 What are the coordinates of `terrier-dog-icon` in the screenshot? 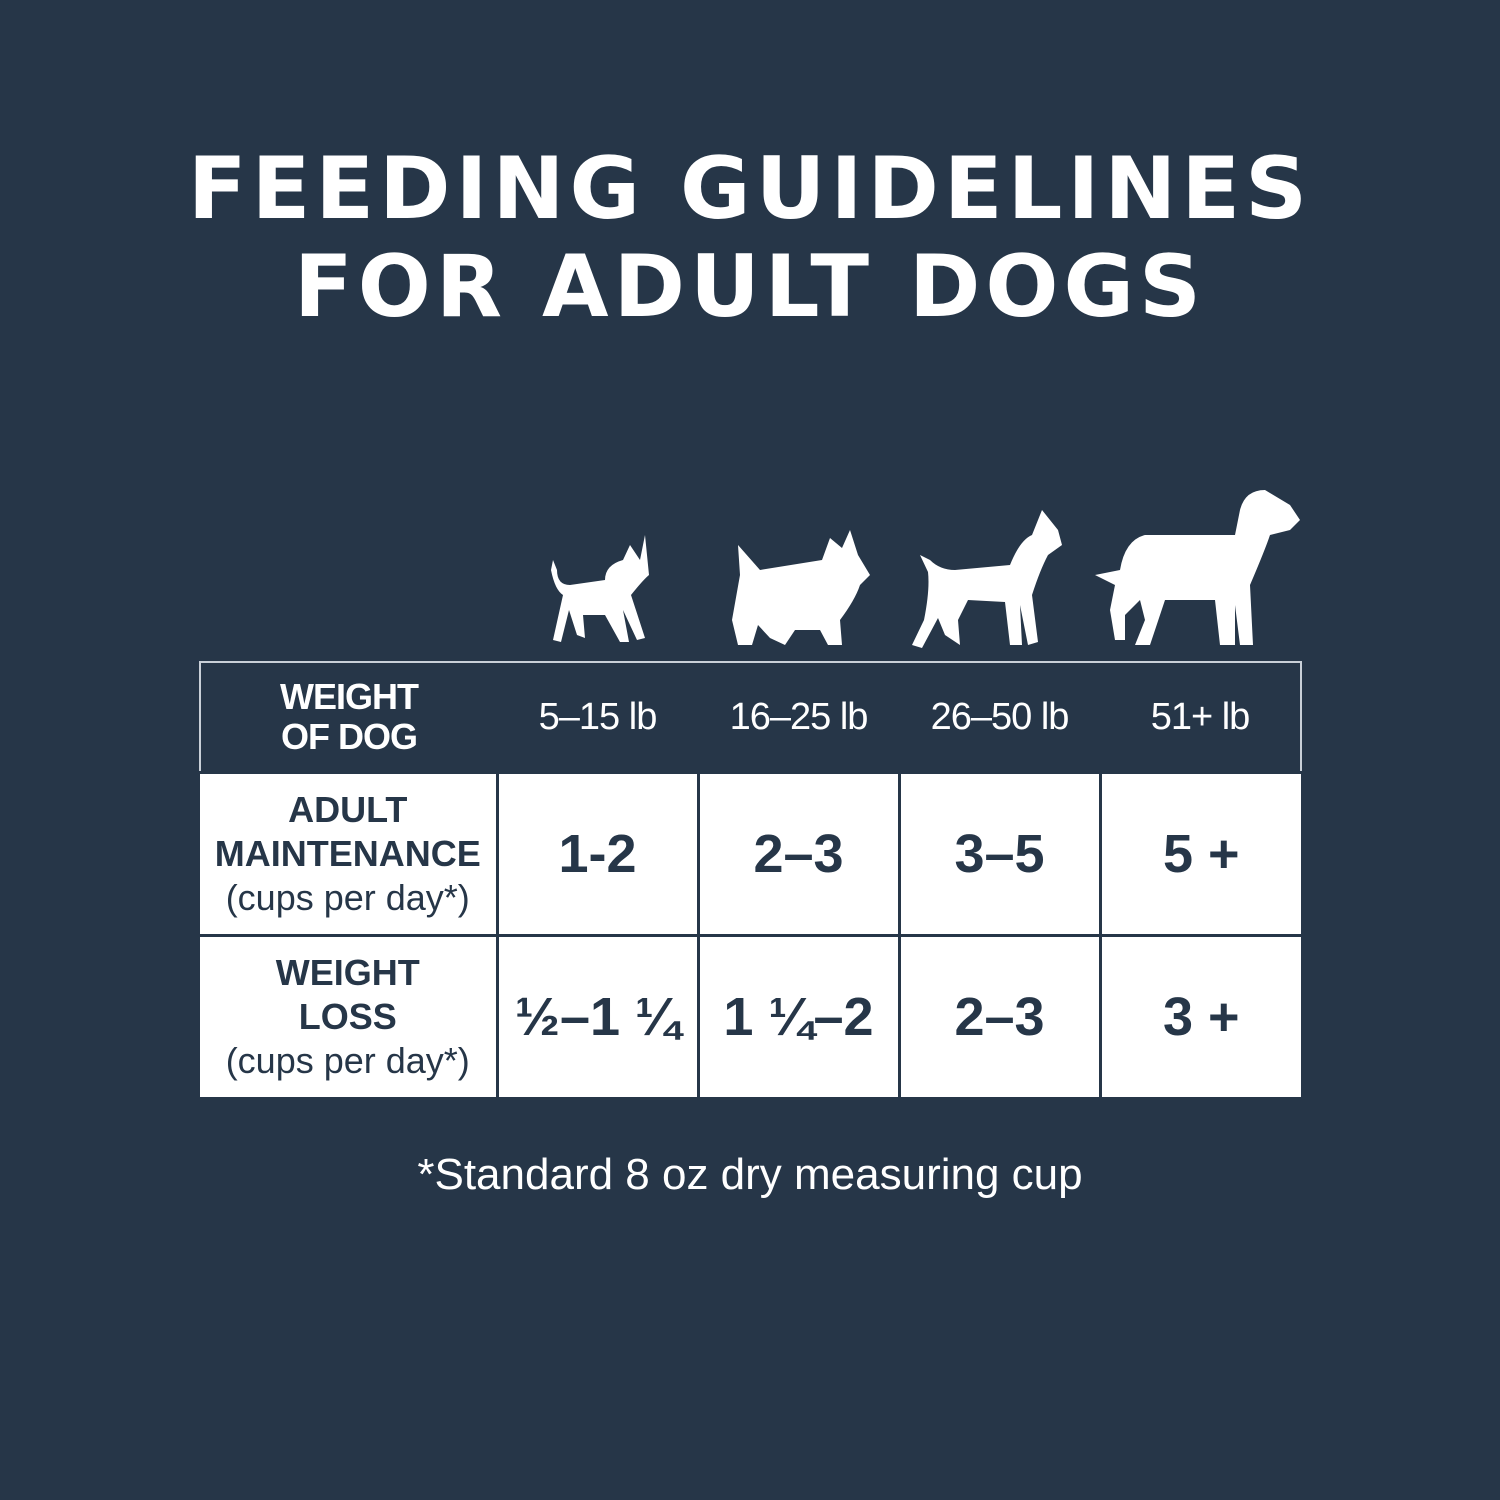 It's located at (801, 587).